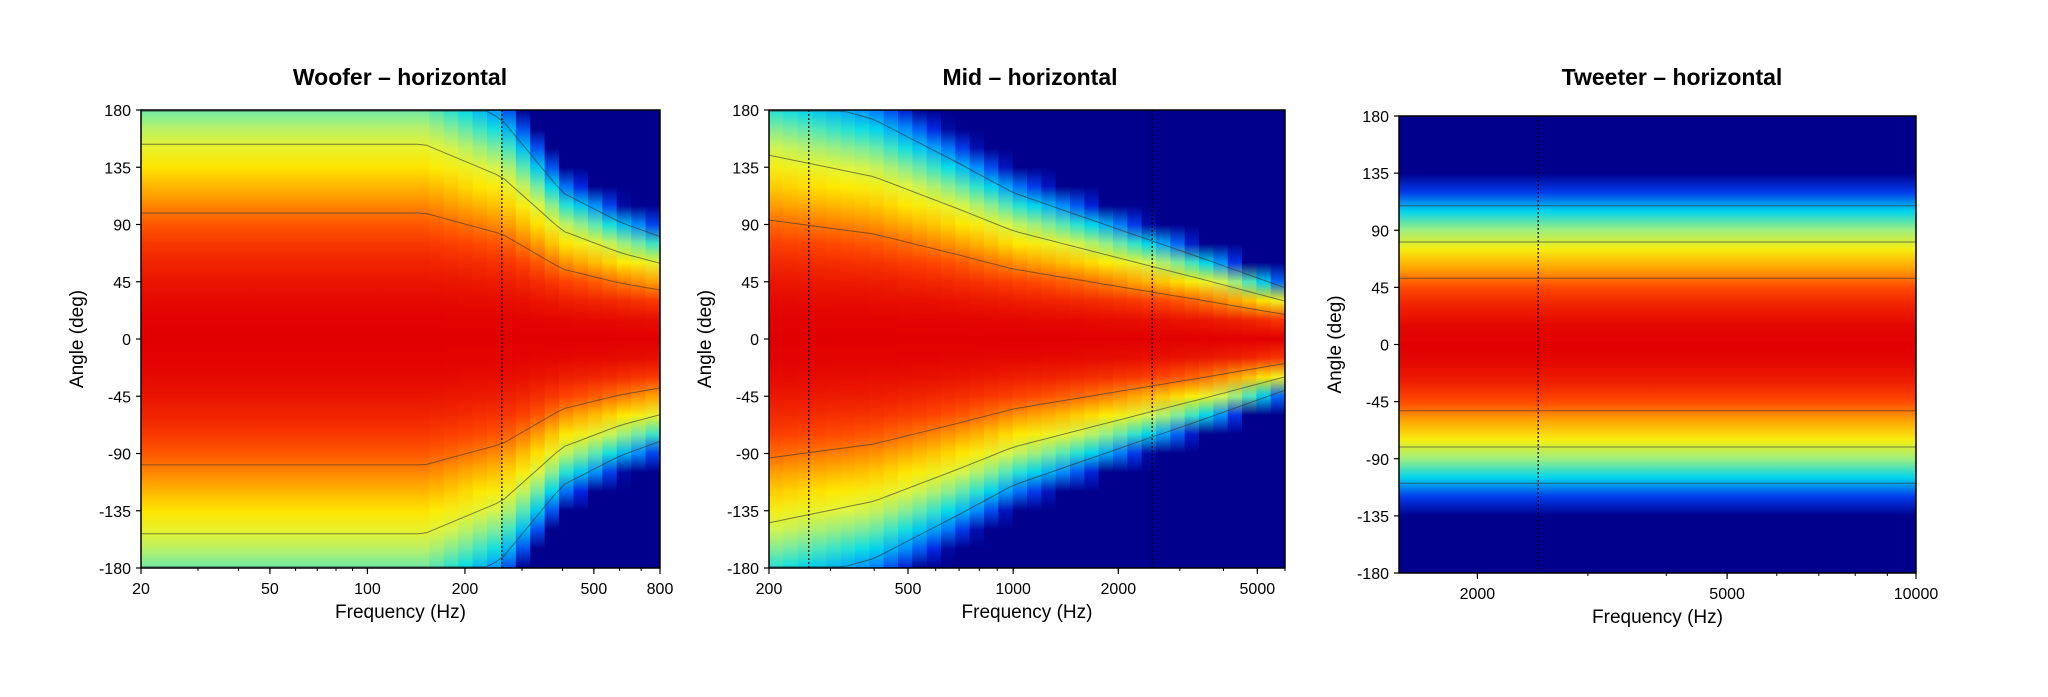 The width and height of the screenshot is (2048, 697). I want to click on x-tick-label: 50, so click(270, 589).